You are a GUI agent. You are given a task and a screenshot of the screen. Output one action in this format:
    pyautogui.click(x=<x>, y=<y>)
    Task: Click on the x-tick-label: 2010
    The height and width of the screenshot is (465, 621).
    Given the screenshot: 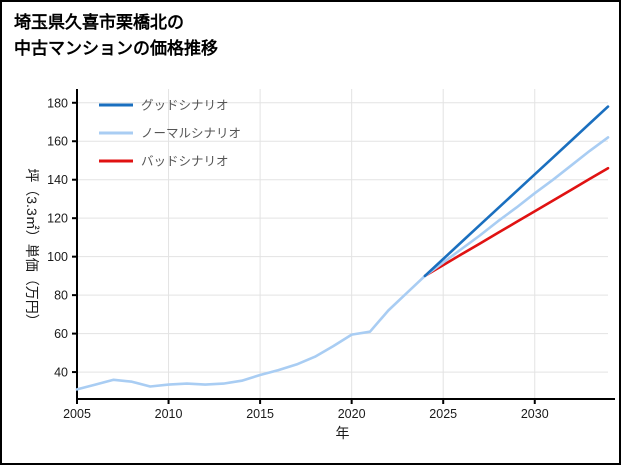 What is the action you would take?
    pyautogui.click(x=169, y=414)
    